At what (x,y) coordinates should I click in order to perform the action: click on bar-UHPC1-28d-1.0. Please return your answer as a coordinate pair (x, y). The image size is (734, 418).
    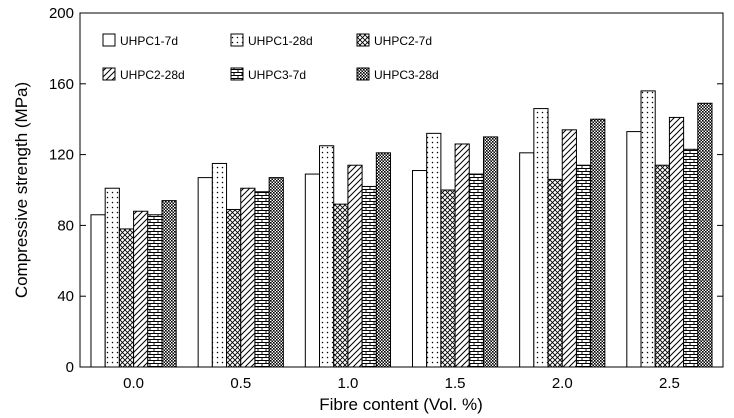
    Looking at the image, I should click on (327, 256).